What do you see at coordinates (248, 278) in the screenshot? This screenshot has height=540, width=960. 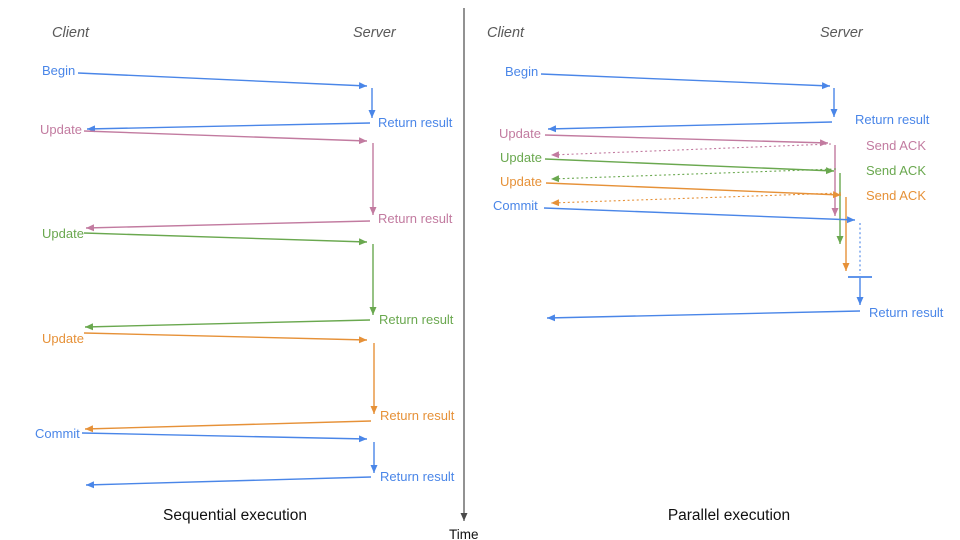 I see `message-update-2: Update Return result` at bounding box center [248, 278].